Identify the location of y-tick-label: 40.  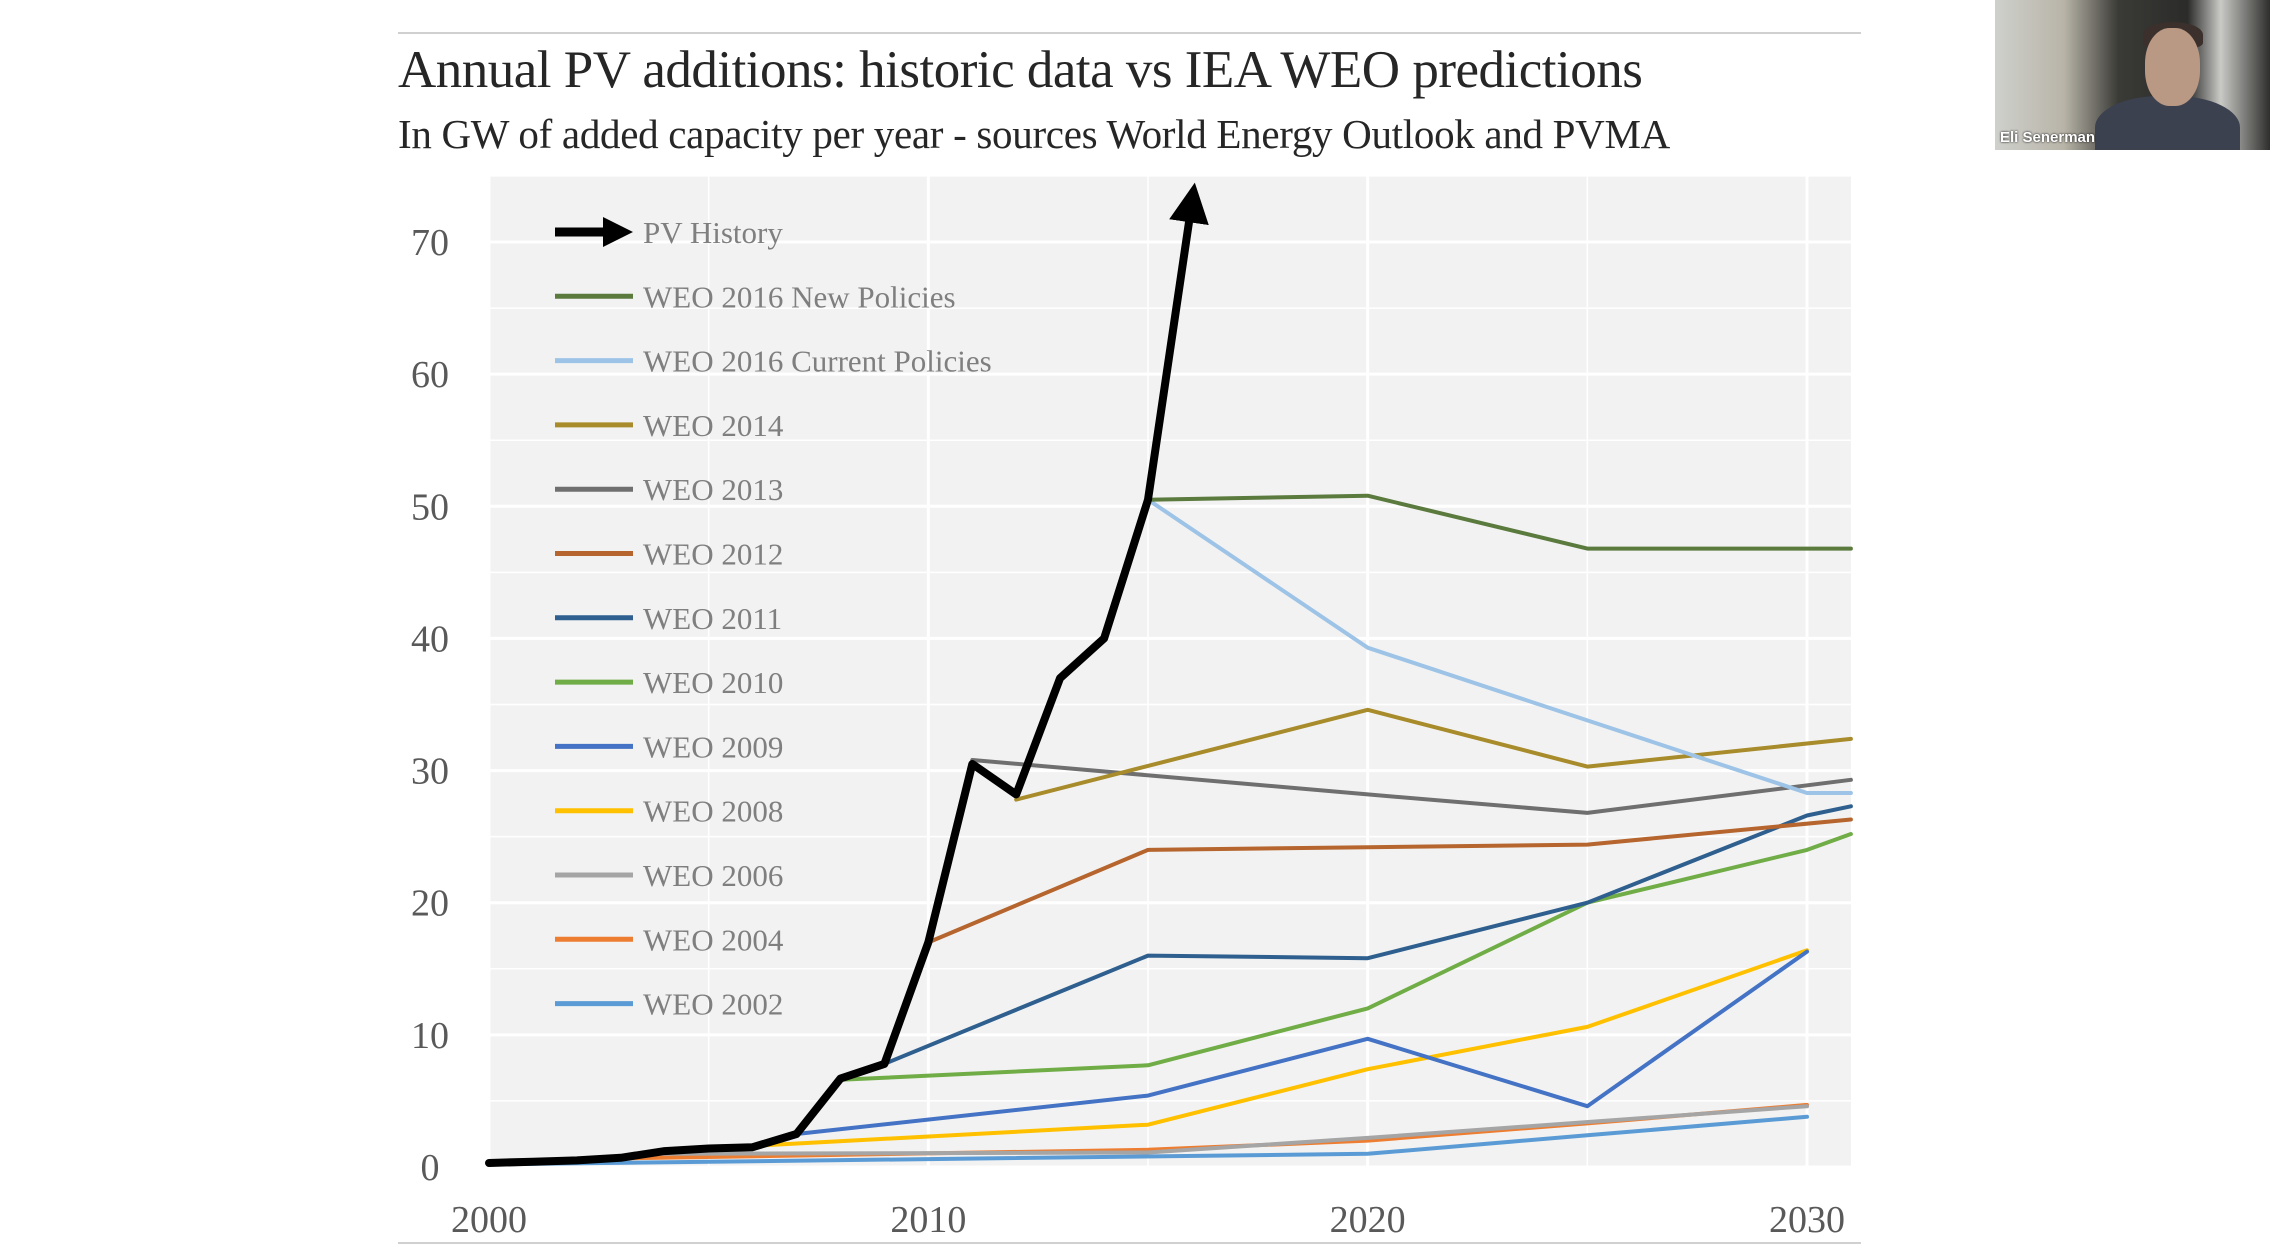
(430, 639).